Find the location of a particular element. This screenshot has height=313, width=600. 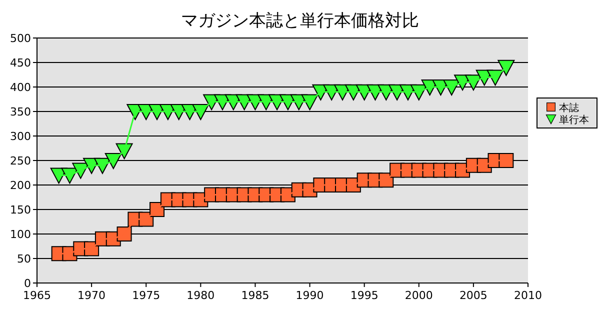

x-tick-label: 1990 is located at coordinates (310, 295).